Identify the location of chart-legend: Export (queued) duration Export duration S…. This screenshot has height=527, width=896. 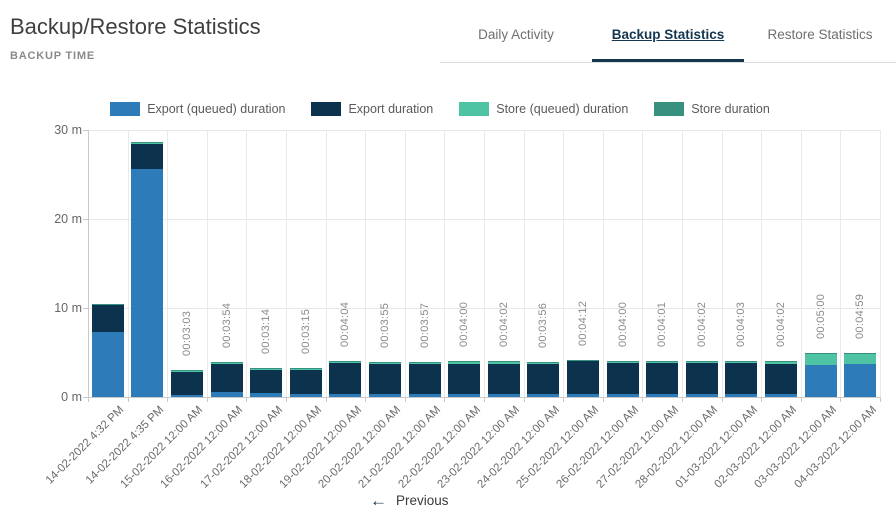
(440, 109).